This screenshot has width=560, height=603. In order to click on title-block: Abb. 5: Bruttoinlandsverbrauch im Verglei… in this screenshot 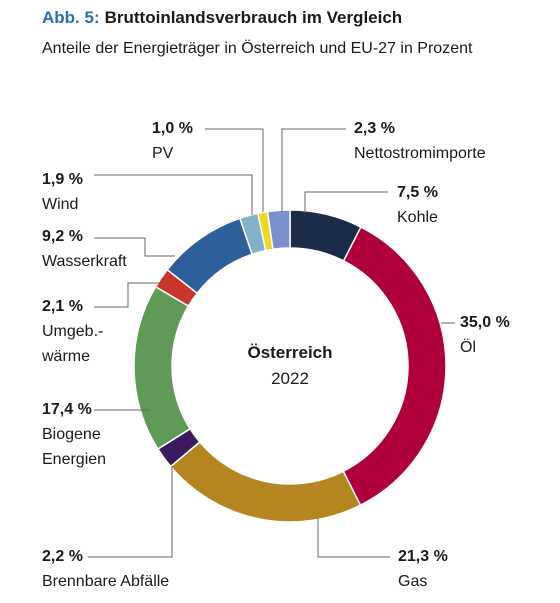, I will do `click(222, 18)`.